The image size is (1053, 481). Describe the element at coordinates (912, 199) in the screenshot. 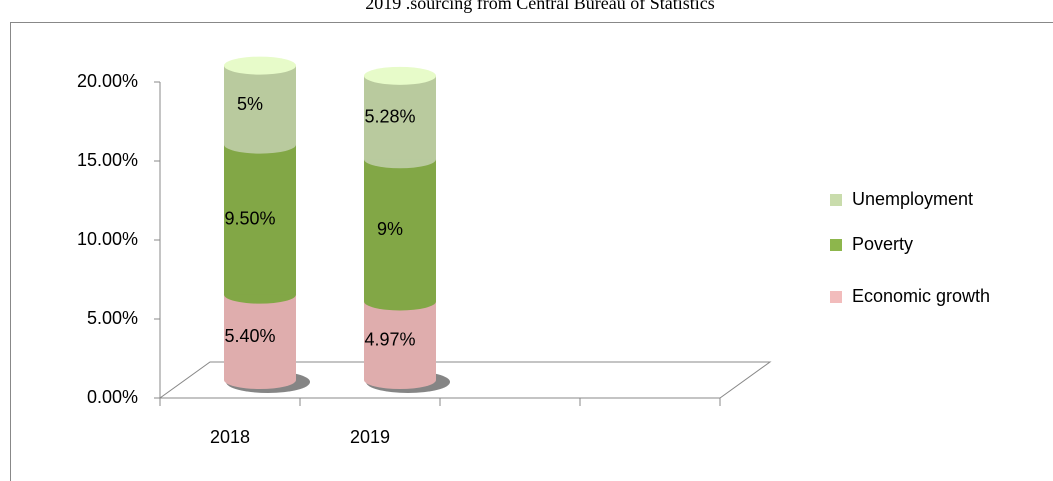

I see `legend-label: Unemployment` at that location.